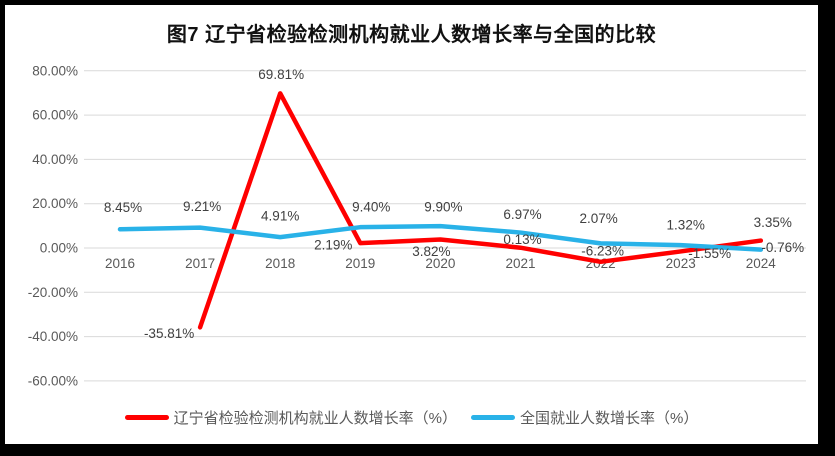  Describe the element at coordinates (602, 250) in the screenshot. I see `data-label: -6.23%` at that location.